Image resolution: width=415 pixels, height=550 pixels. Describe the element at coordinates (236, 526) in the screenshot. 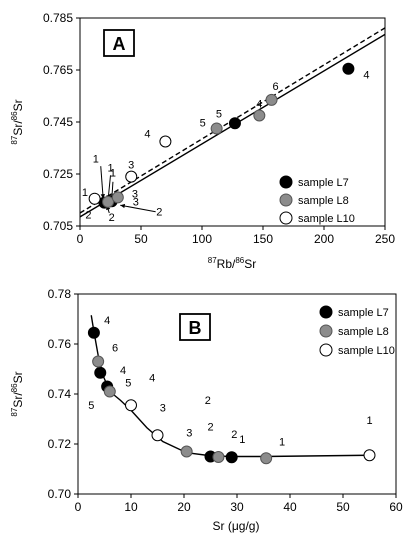

I see `panel-b-x-axis-label: Sr (μg/g)` at that location.